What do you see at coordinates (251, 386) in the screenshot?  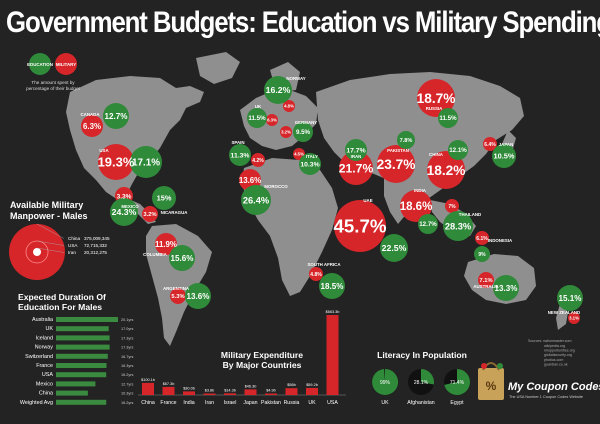 I see `expenditure-value-japan: $46.3b` at bounding box center [251, 386].